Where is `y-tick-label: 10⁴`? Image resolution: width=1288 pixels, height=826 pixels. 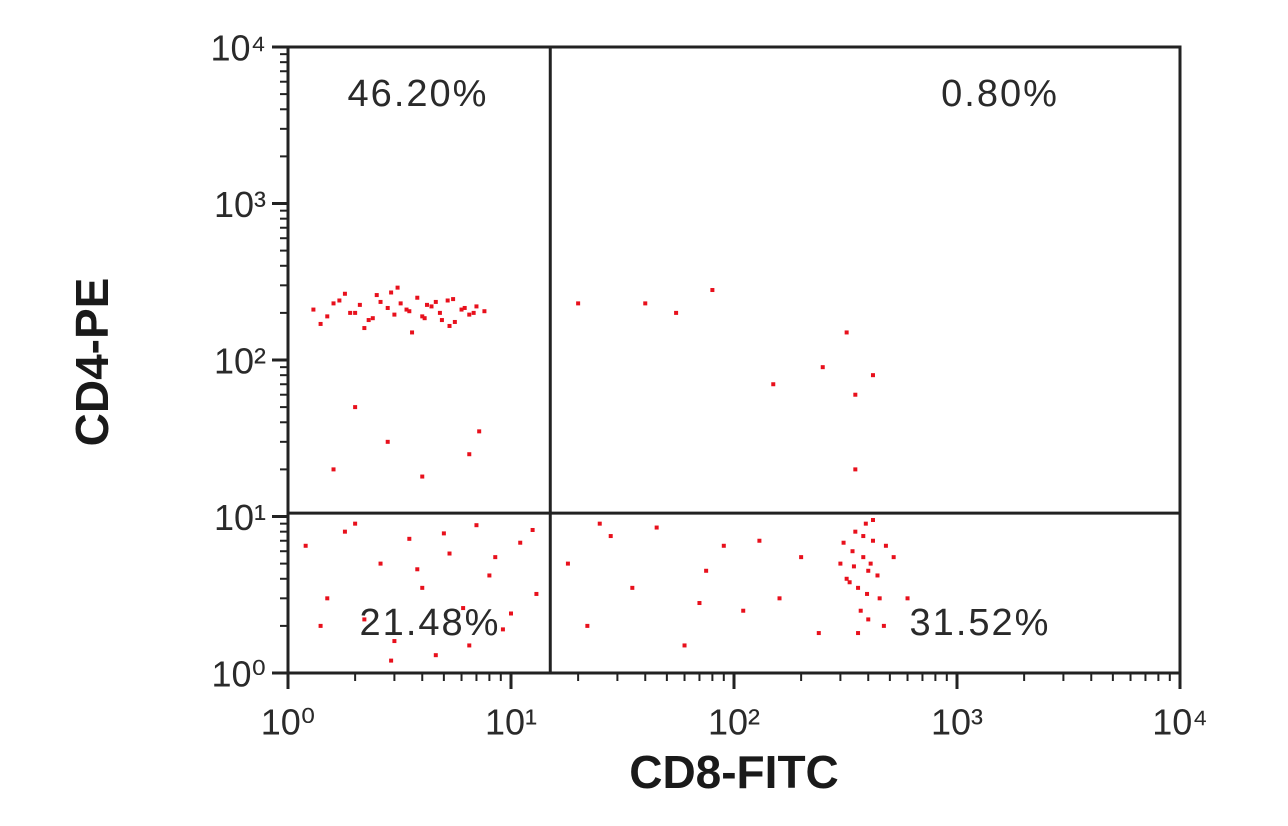 y-tick-label: 10⁴ is located at coordinates (238, 48).